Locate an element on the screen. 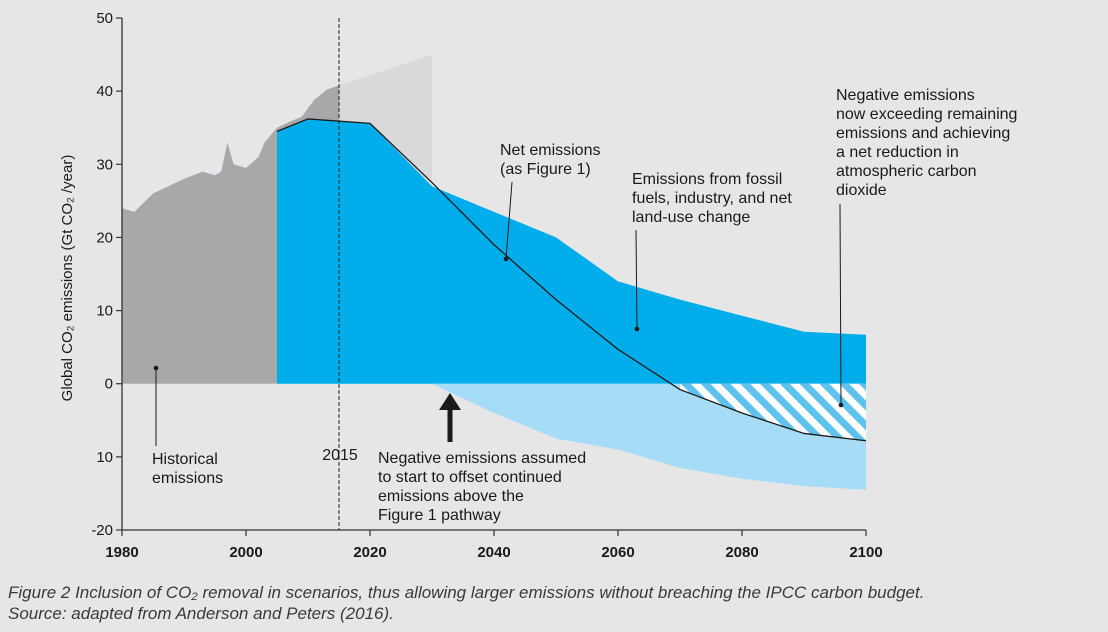  year-2015-marker-label: 2015 is located at coordinates (340, 455).